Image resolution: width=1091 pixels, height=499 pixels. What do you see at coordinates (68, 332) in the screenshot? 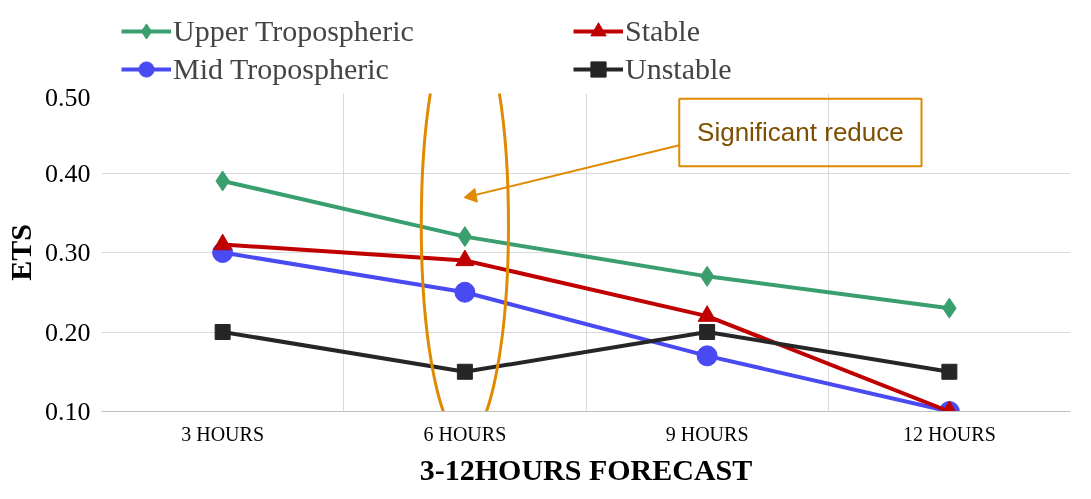
I see `y-tick-label: 0.20` at bounding box center [68, 332].